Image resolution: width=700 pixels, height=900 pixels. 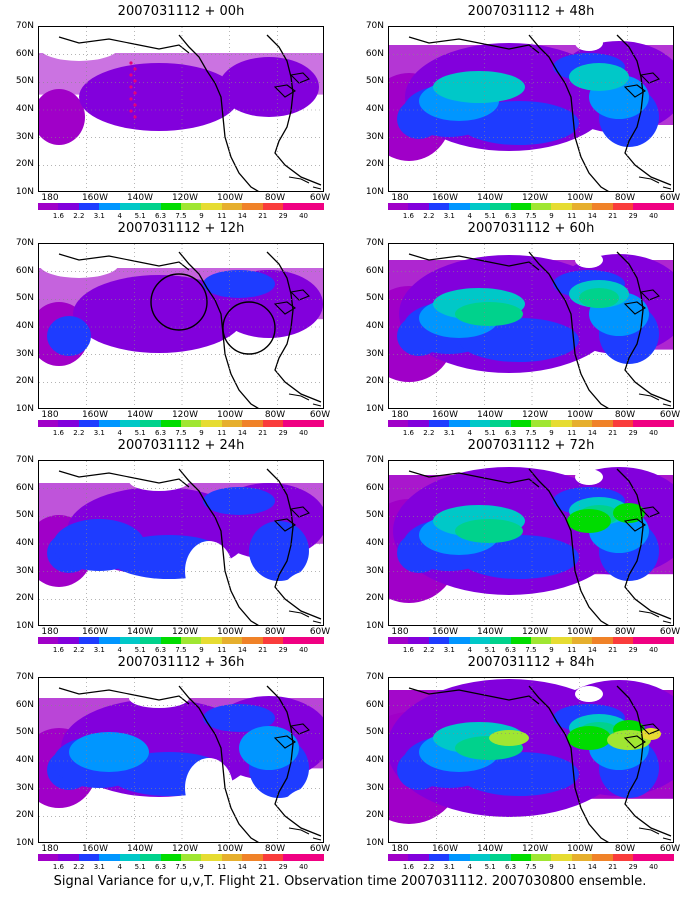 What do you see at coordinates (572, 867) in the screenshot?
I see `colorbar-label: 11` at bounding box center [572, 867].